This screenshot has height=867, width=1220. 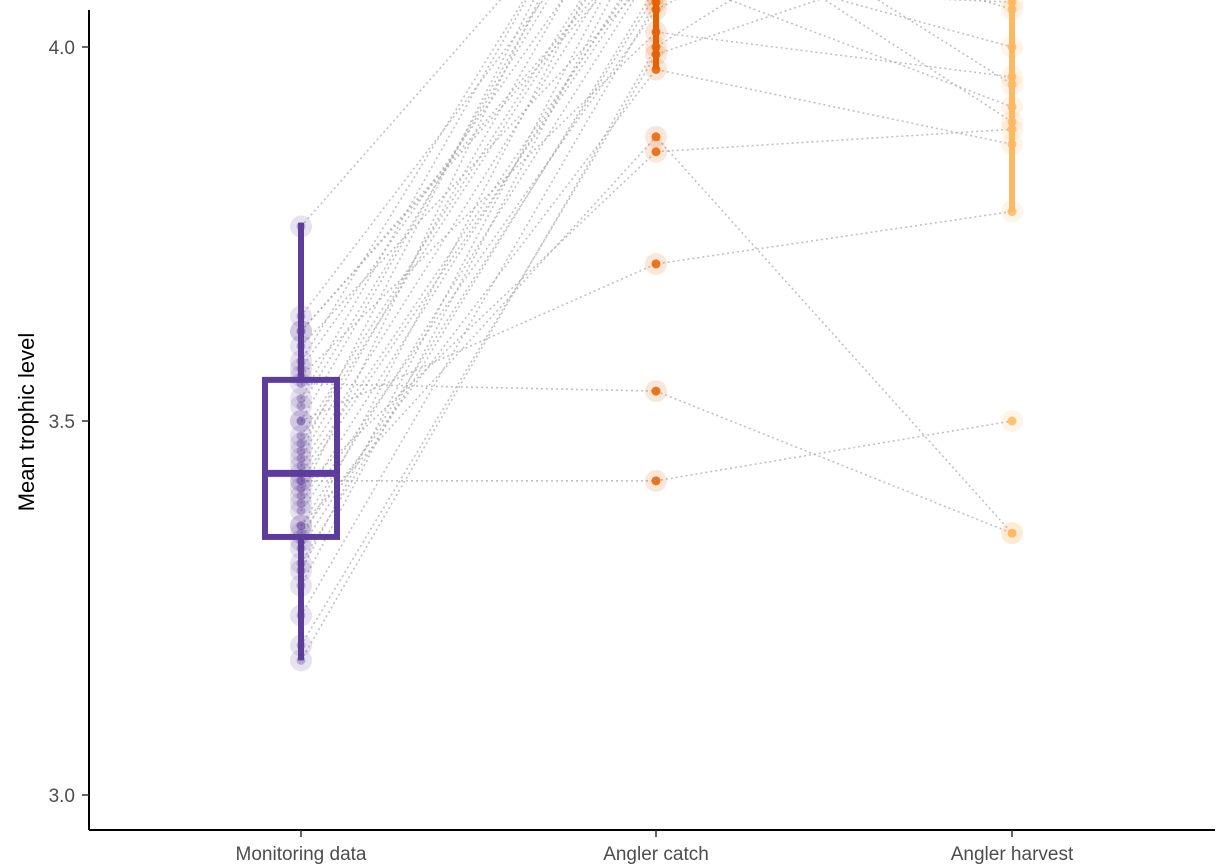 I want to click on y-tick-label: 3.5, so click(x=62, y=422).